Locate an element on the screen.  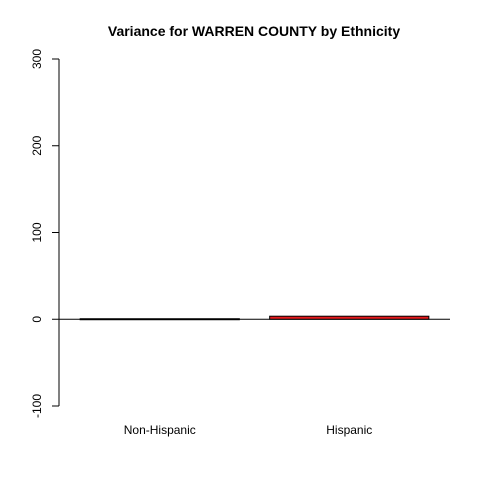
y-axis-ticks: -100 0 100 200 300 is located at coordinates (44, 233).